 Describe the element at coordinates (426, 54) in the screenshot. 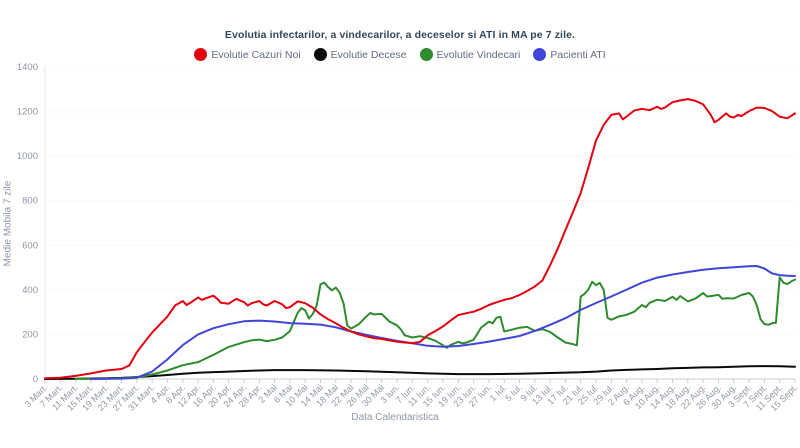

I see `legend-marker-vindecari` at that location.